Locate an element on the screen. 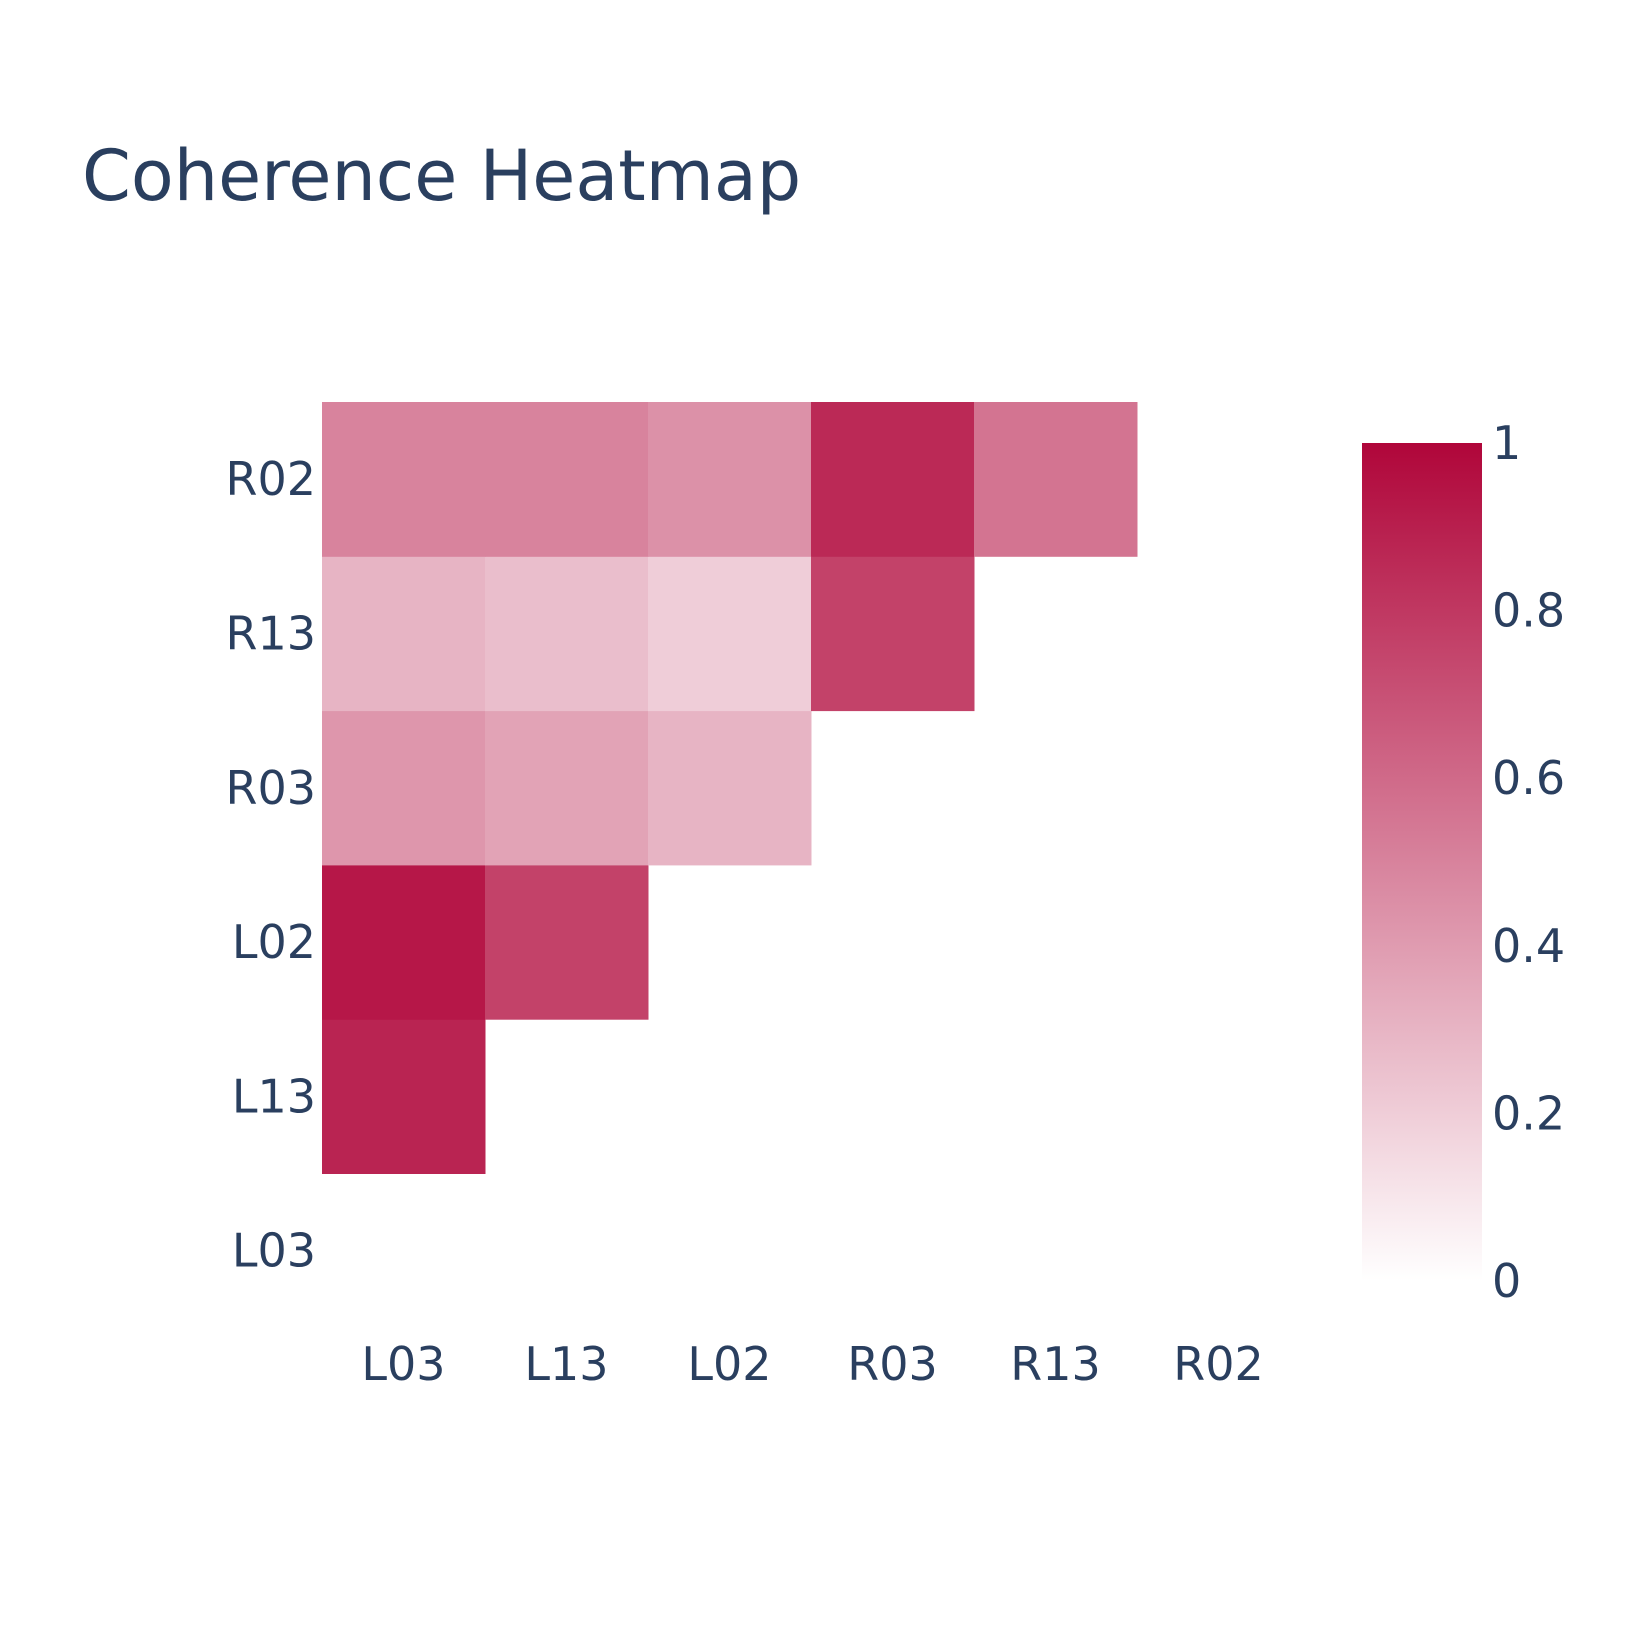 The width and height of the screenshot is (1640, 1640). heatmap-cell-L02-L13 is located at coordinates (567, 942).